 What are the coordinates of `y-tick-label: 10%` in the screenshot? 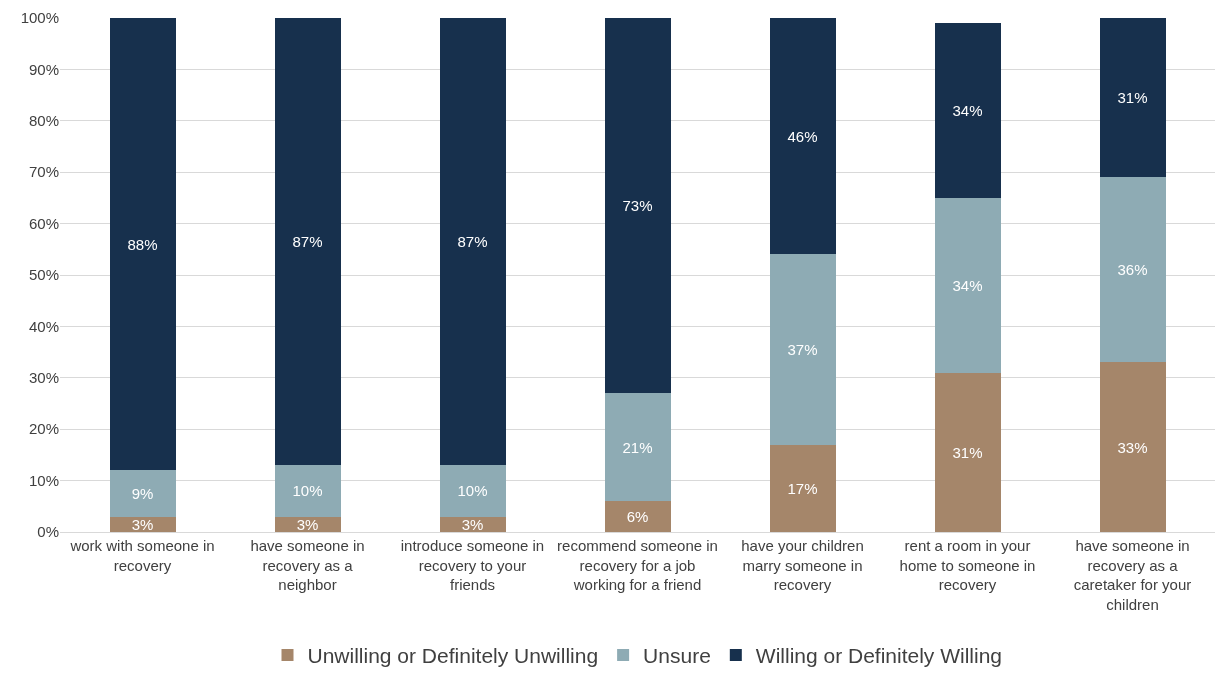 It's located at (43, 480).